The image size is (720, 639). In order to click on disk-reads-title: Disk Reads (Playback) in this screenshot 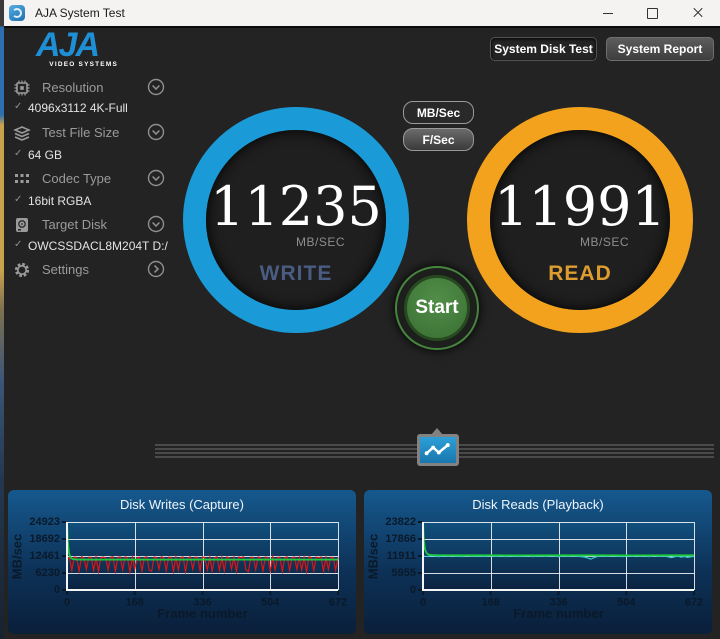, I will do `click(538, 504)`.